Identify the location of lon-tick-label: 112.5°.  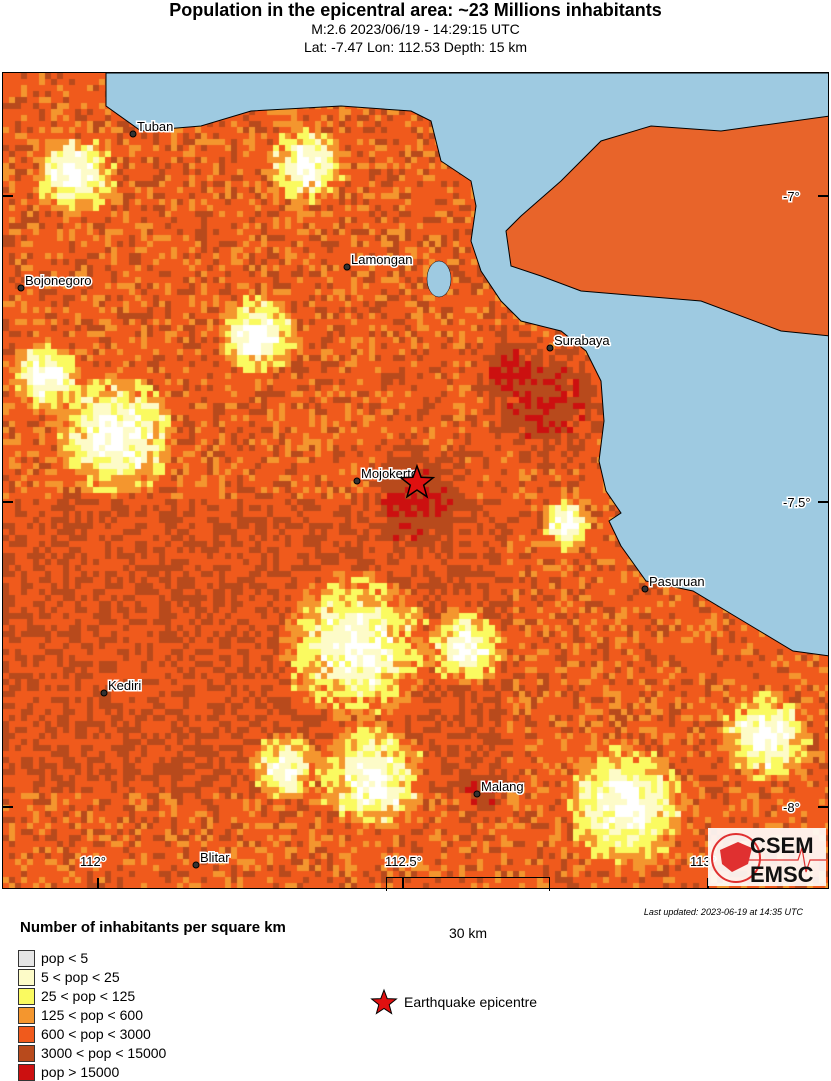
(403, 861).